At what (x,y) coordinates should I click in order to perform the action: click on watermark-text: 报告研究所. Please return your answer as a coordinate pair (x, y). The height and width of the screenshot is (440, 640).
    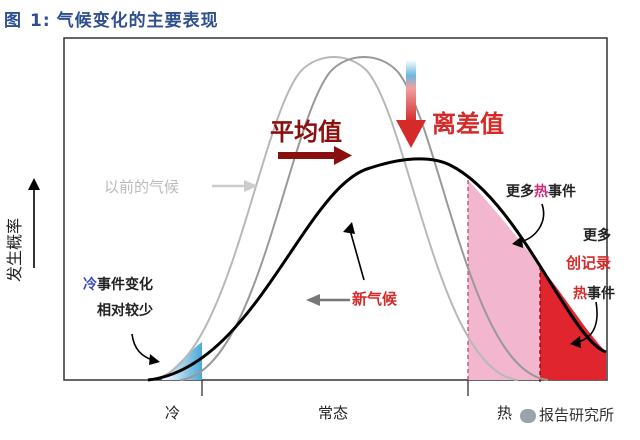
    Looking at the image, I should click on (577, 415).